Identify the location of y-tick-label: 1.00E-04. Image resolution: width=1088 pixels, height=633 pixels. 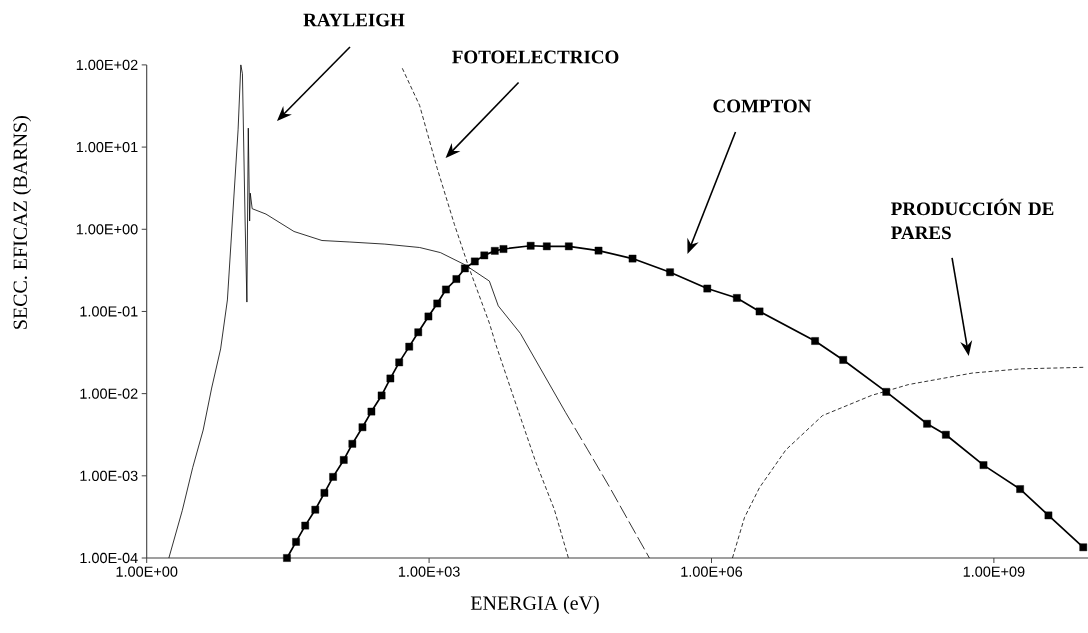
(109, 558).